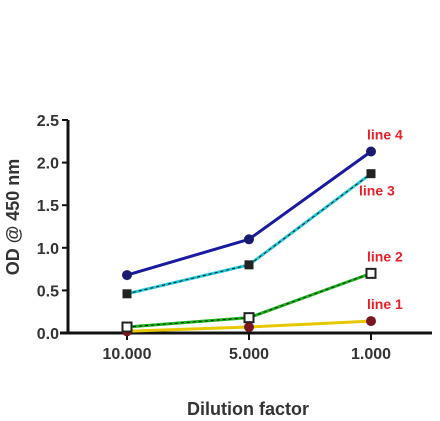 This screenshot has height=421, width=440. I want to click on series-1: line 1, so click(262, 316).